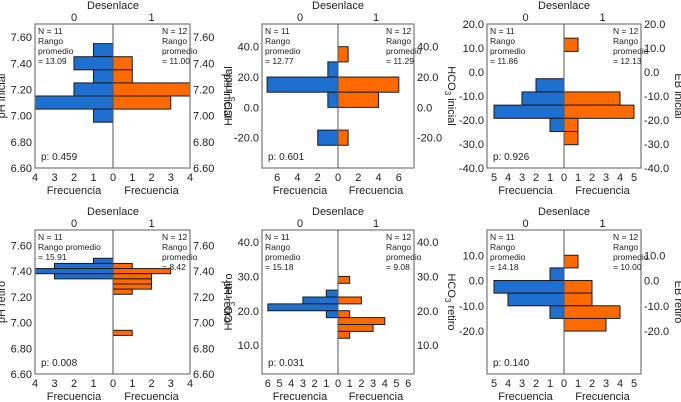 Image resolution: width=681 pixels, height=402 pixels. What do you see at coordinates (511, 157) in the screenshot?
I see `p-value: p: 0.926` at bounding box center [511, 157].